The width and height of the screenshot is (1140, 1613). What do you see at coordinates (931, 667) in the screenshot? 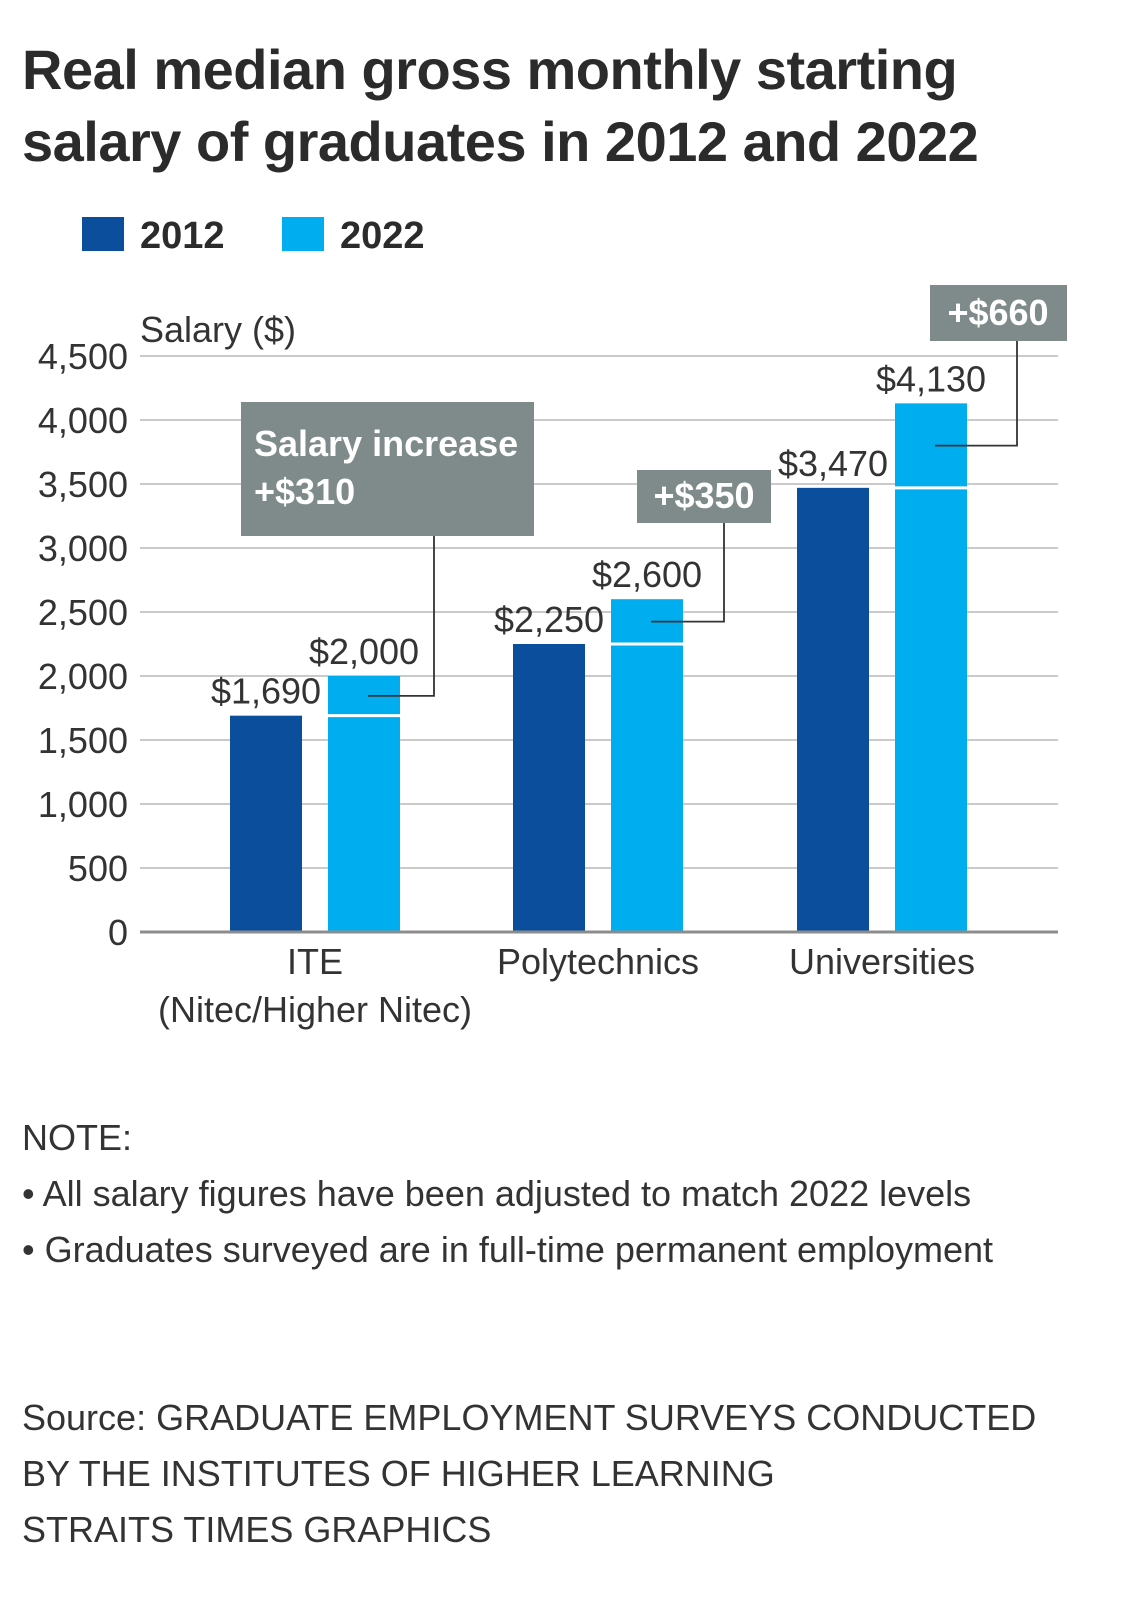
I see `bar-2022-uni` at bounding box center [931, 667].